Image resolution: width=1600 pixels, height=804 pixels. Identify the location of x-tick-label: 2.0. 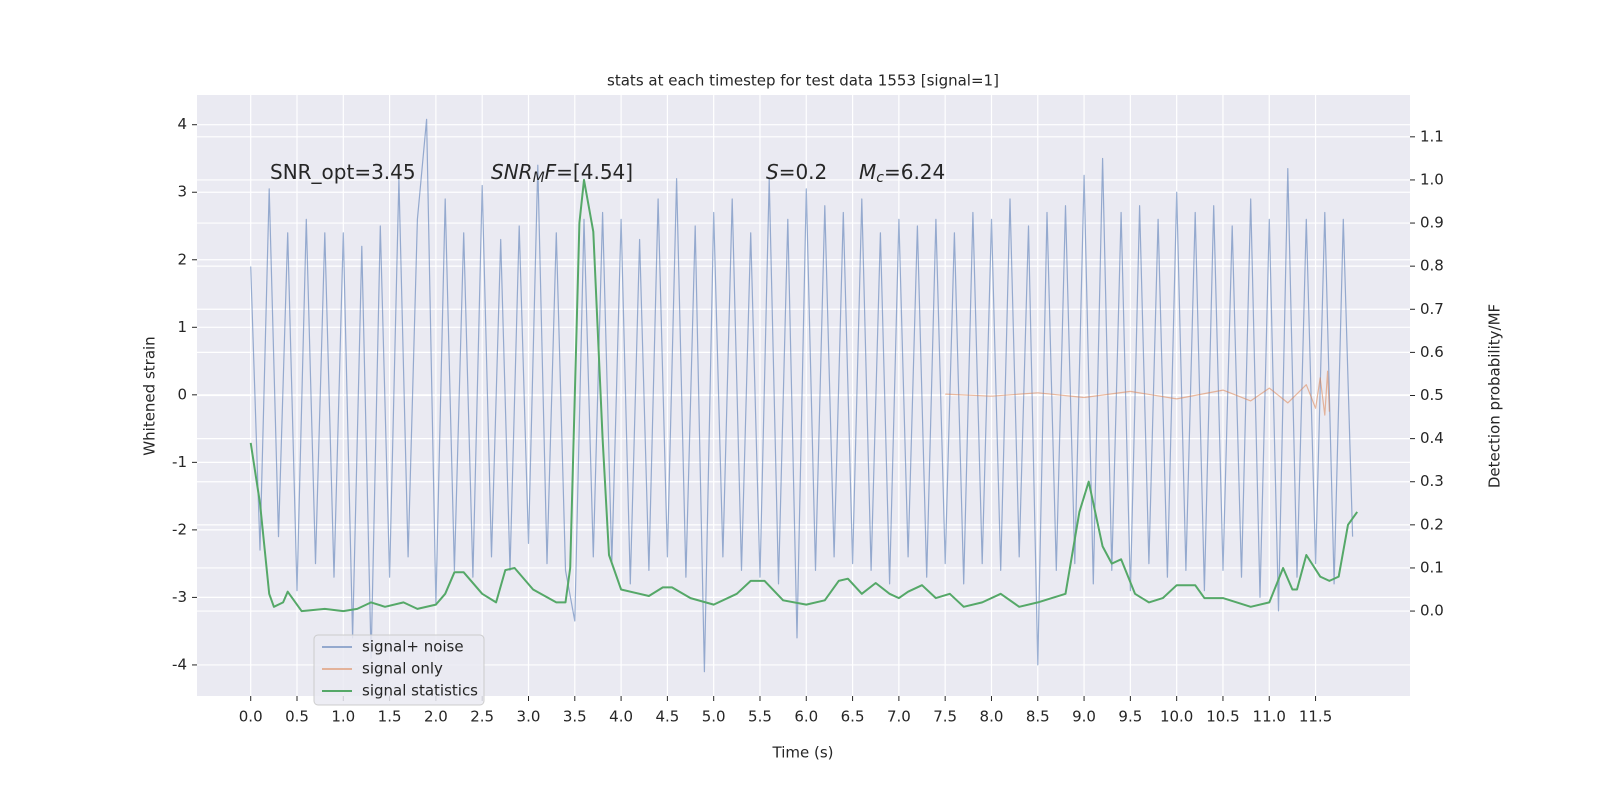
(436, 717).